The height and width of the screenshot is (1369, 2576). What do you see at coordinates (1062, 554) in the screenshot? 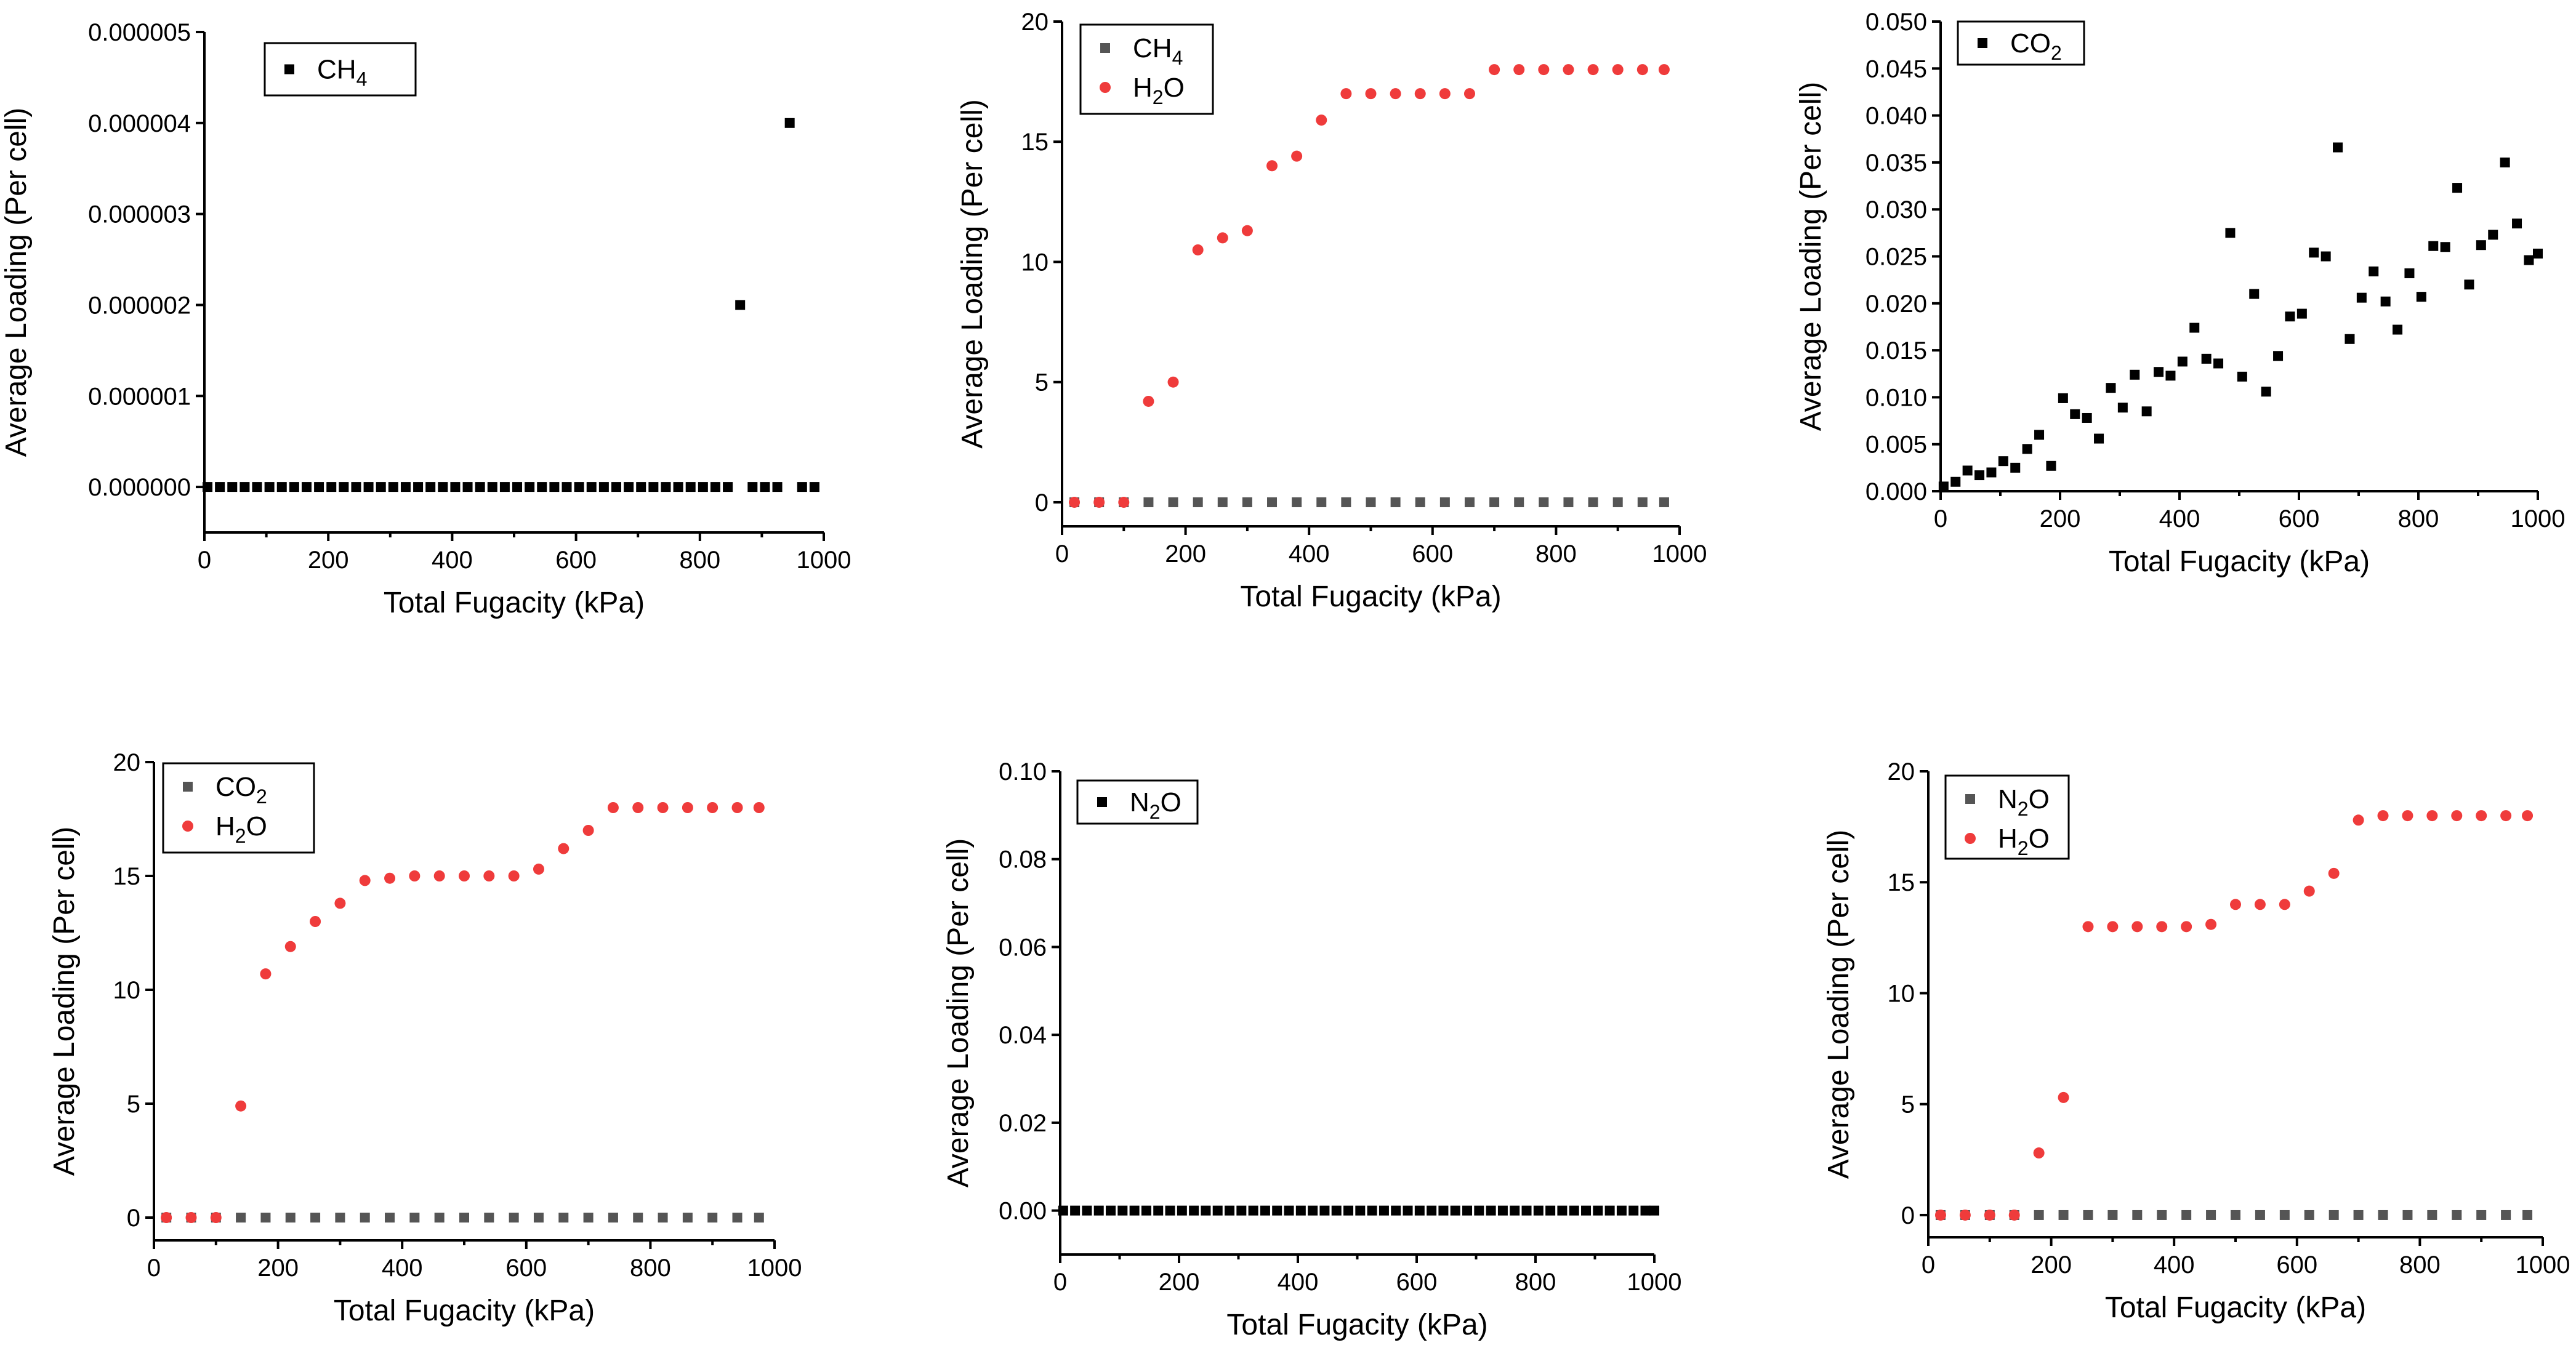
I see `x-tick-label: 0` at bounding box center [1062, 554].